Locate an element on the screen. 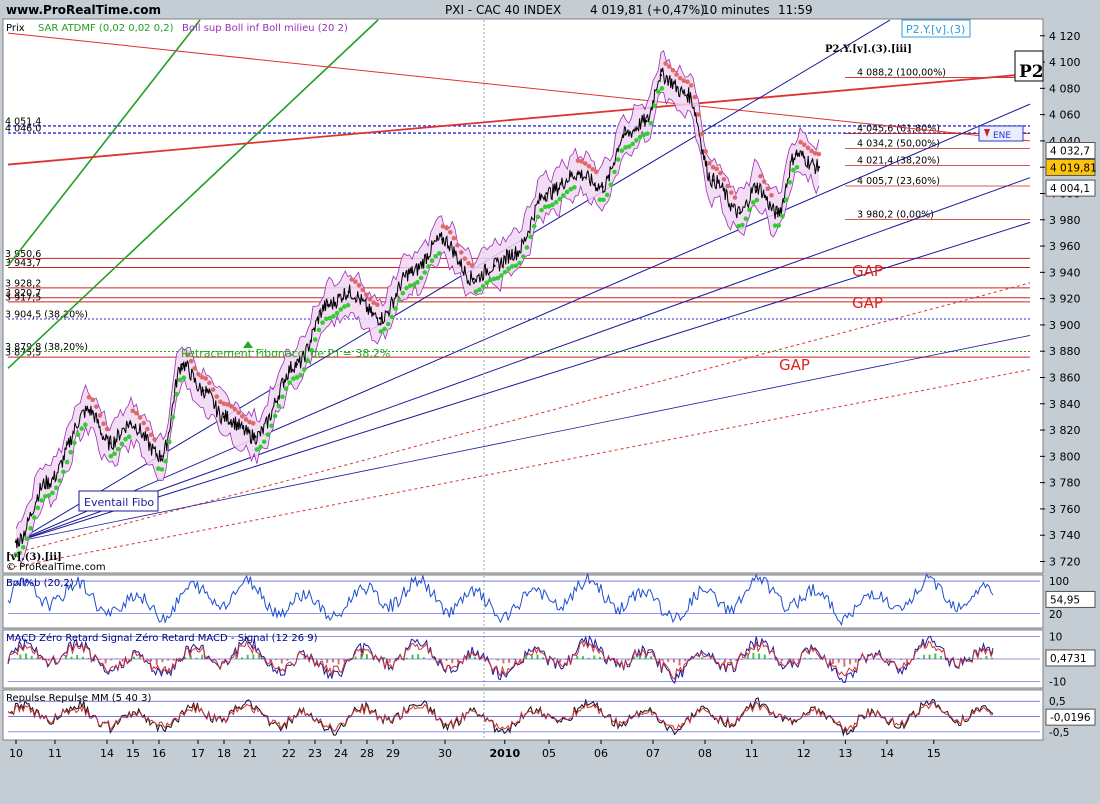 This screenshot has width=1100, height=804. x-tick-label: 11 is located at coordinates (752, 753).